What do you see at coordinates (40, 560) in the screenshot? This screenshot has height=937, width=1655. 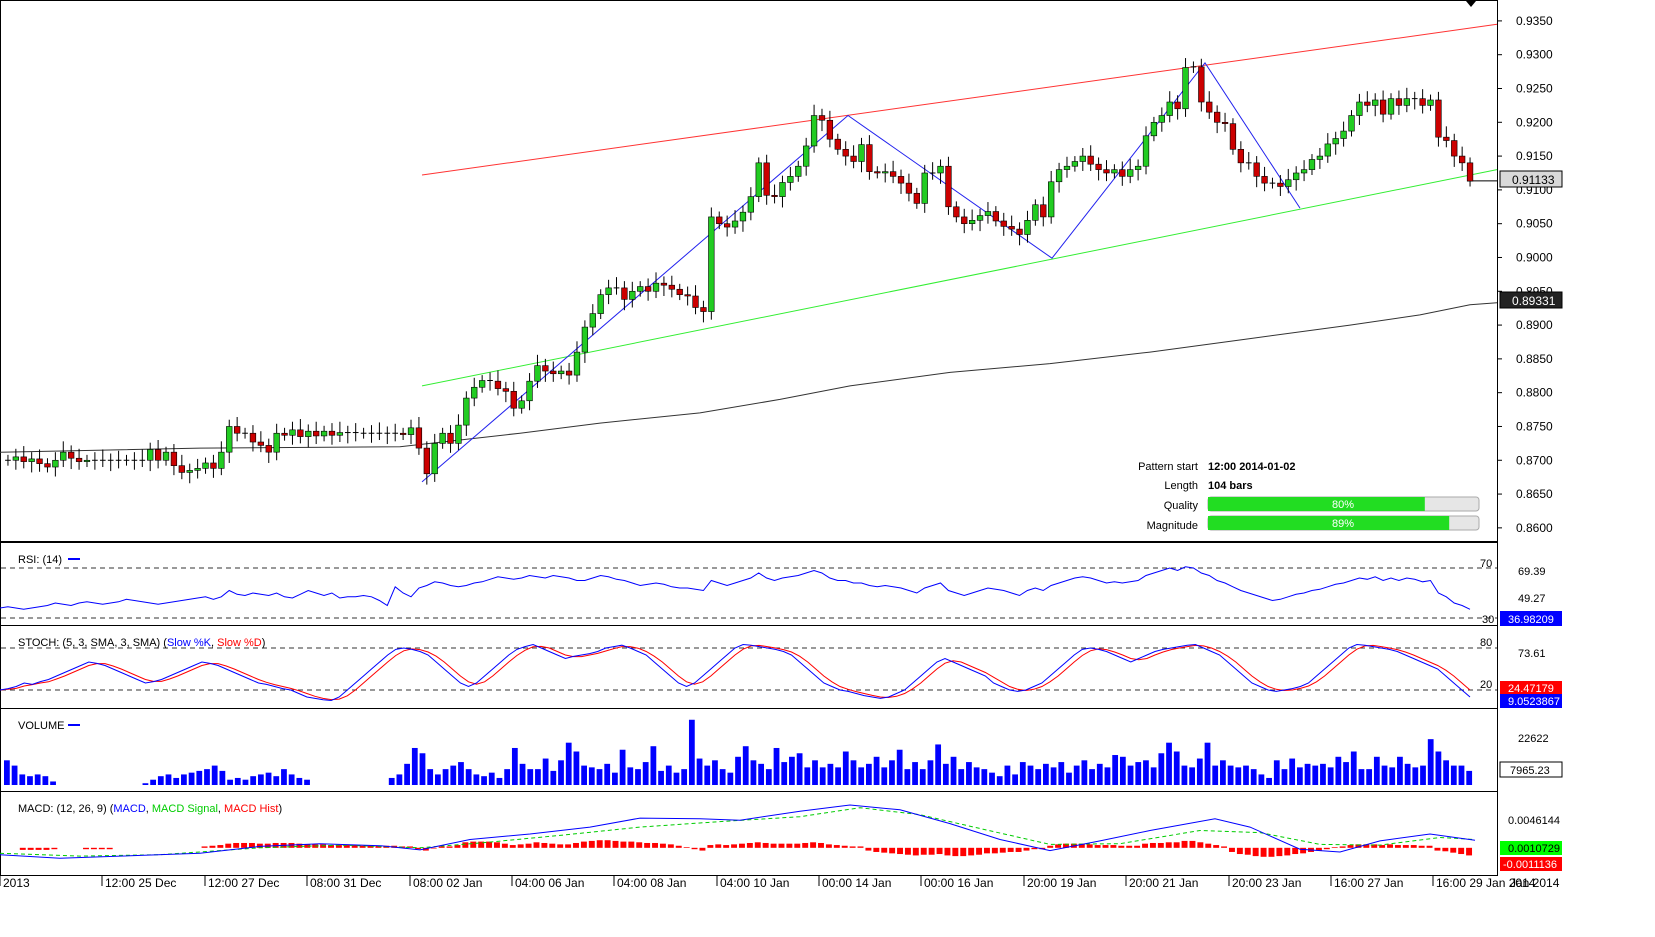 I see `rsi-title: RSI: (14)` at bounding box center [40, 560].